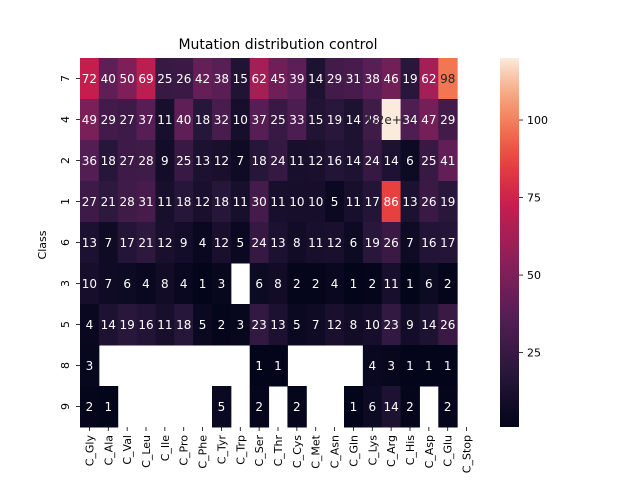 This screenshot has width=640, height=480. I want to click on cell-label: 42, so click(202, 79).